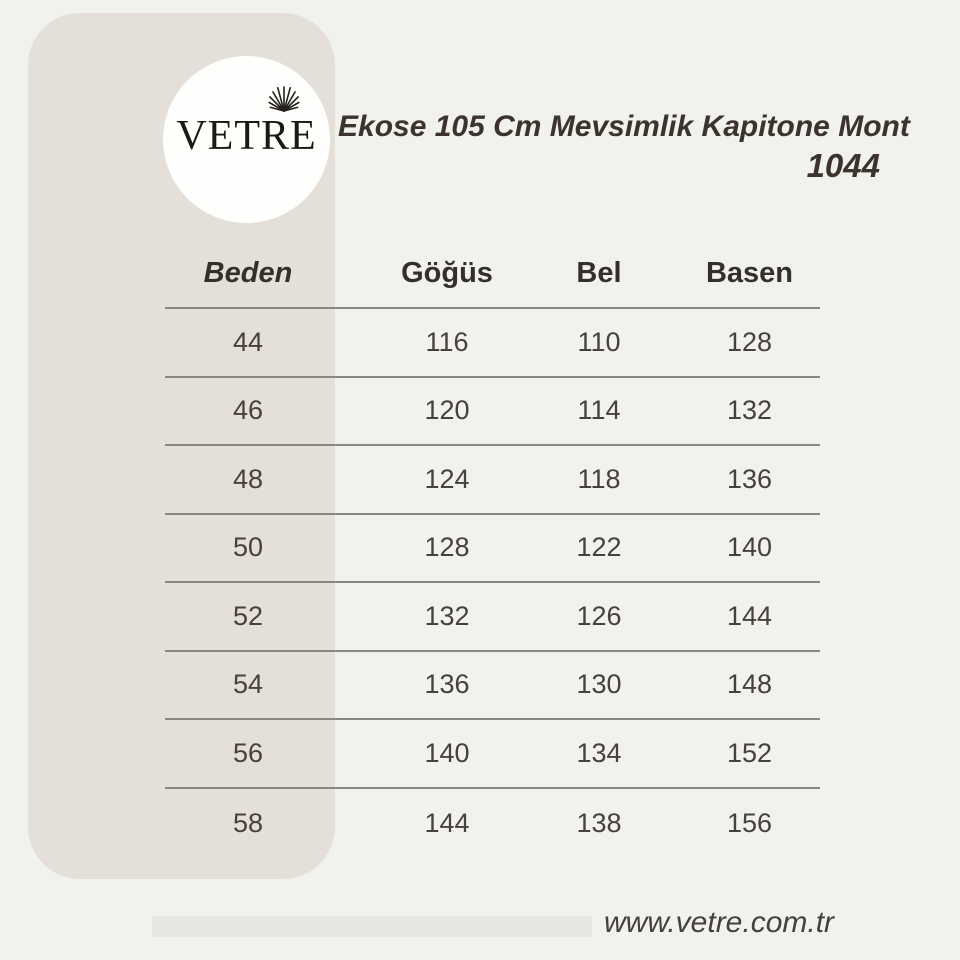 Image resolution: width=960 pixels, height=960 pixels. I want to click on size-table-header: Beden Göğüs Bel Basen, so click(492, 274).